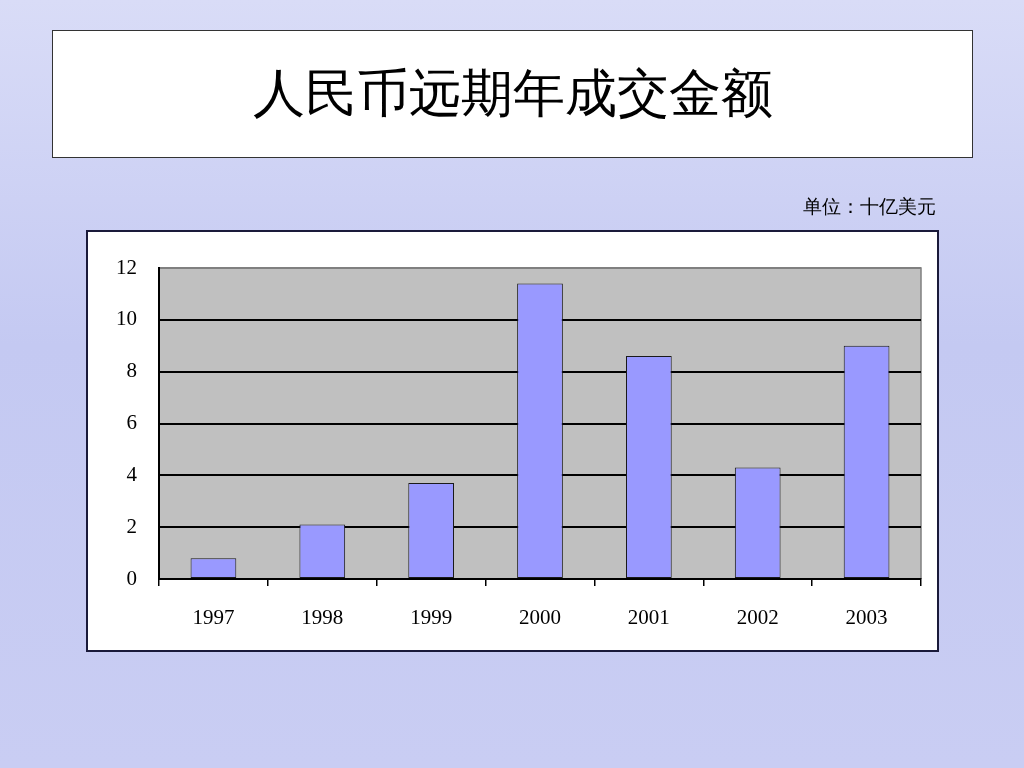 The height and width of the screenshot is (768, 1024). I want to click on y-tick-label: 0, so click(131, 577).